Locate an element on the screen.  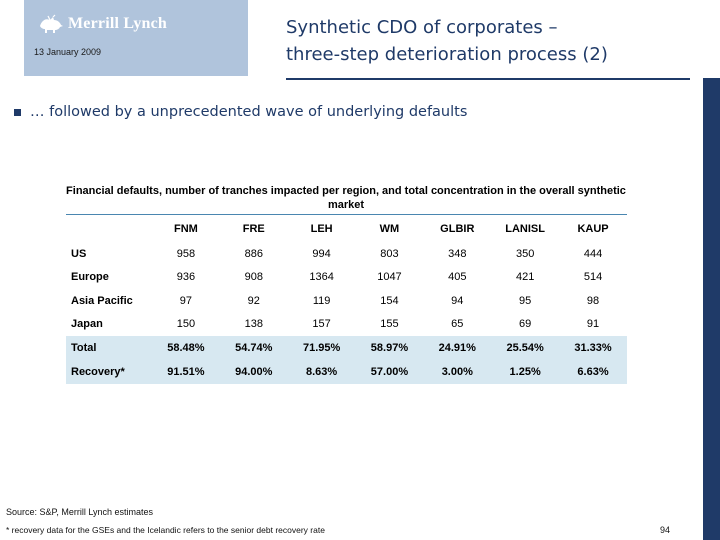
brand-name: Merrill Lynch is located at coordinates (118, 23).